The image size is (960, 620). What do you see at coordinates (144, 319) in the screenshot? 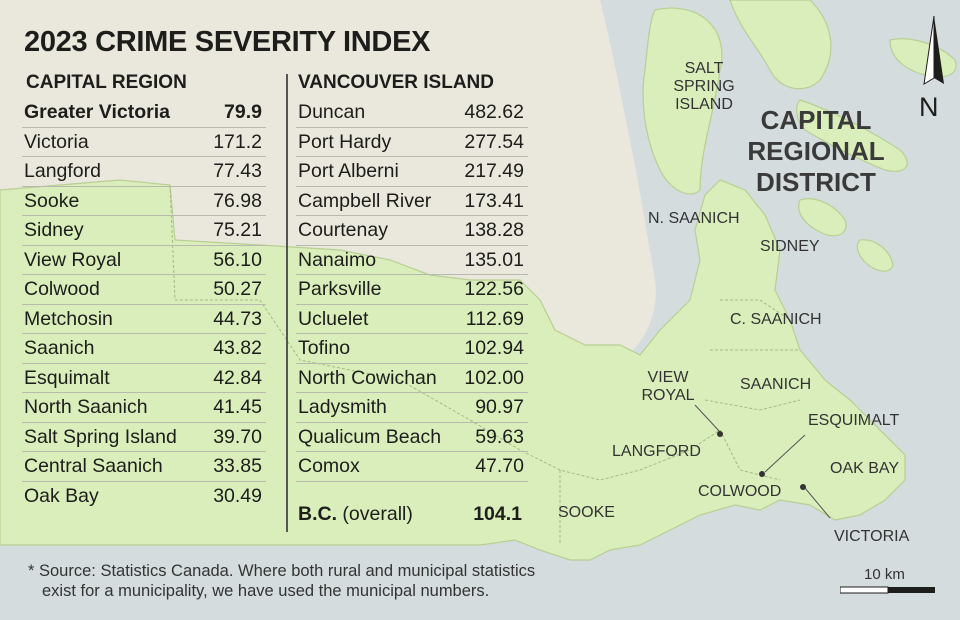
I see `table-row: Metchosin 44.73` at bounding box center [144, 319].